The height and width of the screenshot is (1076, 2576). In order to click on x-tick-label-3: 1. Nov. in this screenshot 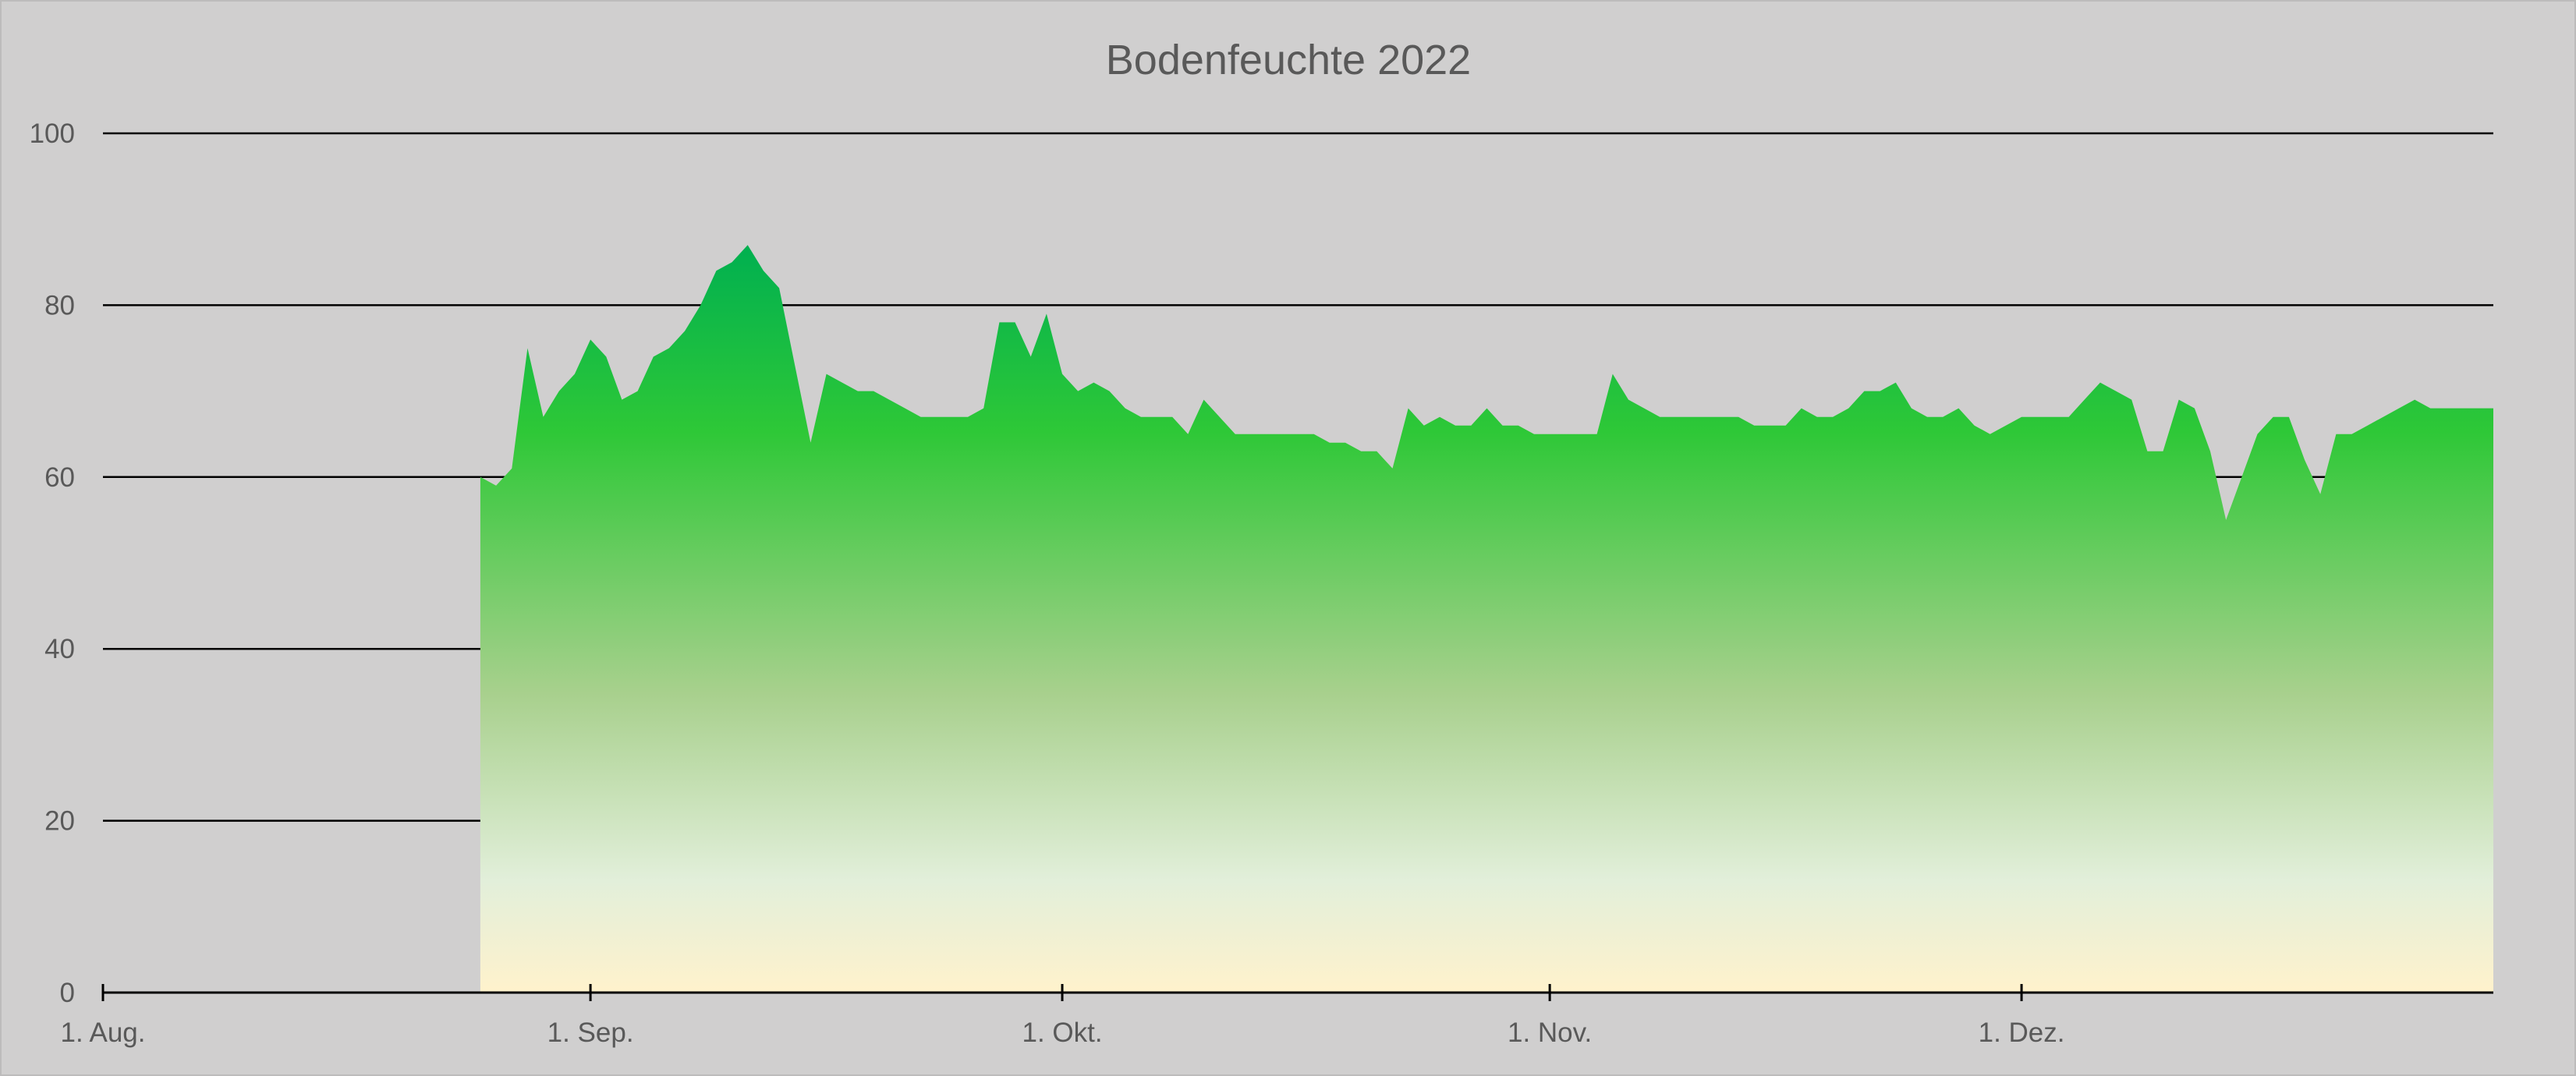, I will do `click(1550, 1033)`.